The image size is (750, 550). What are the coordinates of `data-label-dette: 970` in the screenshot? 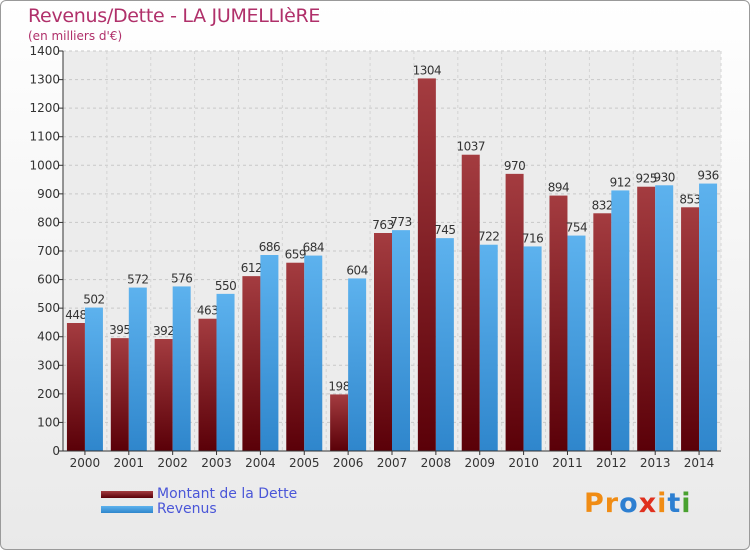 It's located at (514, 166).